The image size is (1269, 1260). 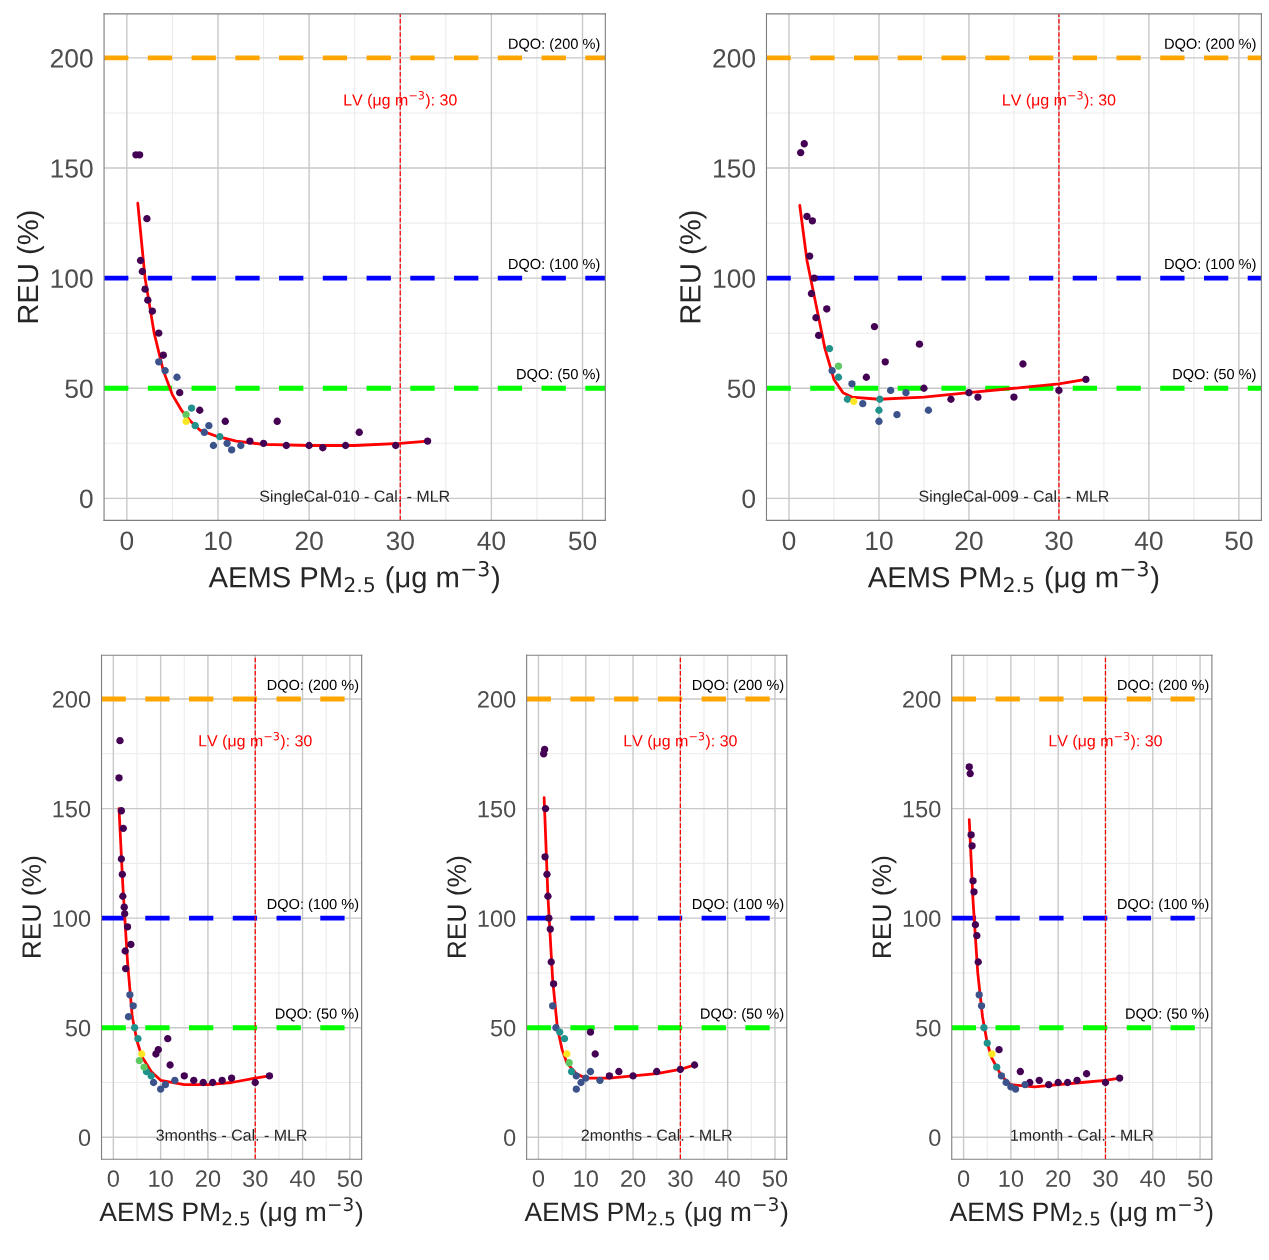 What do you see at coordinates (231, 1135) in the screenshot?
I see `annotation: 3months - Cal. - MLR` at bounding box center [231, 1135].